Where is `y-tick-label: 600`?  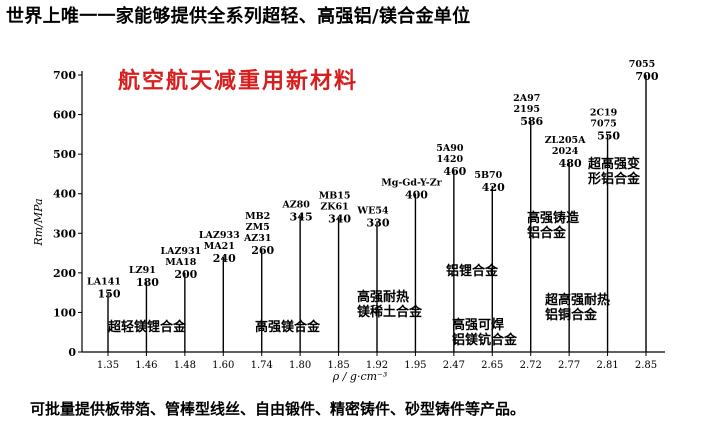
y-tick-label: 600 is located at coordinates (64, 115).